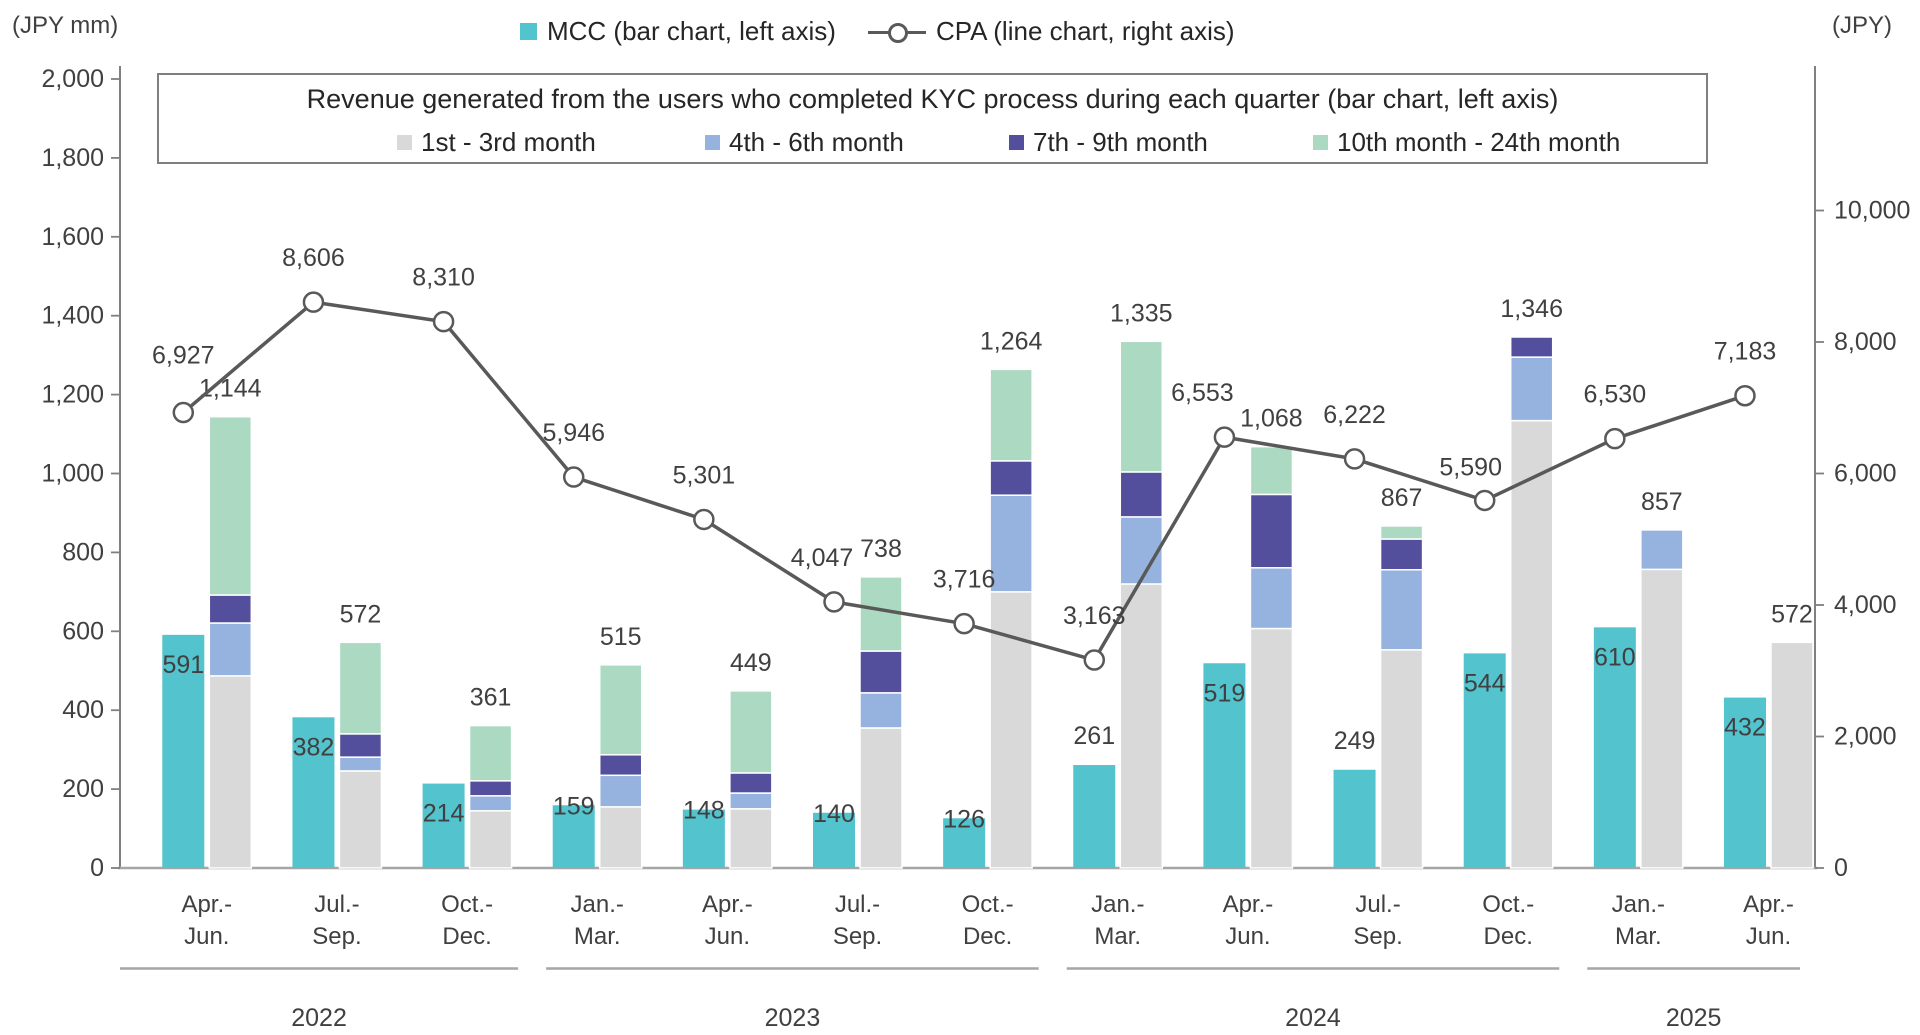 The width and height of the screenshot is (1920, 1035). What do you see at coordinates (1094, 736) in the screenshot?
I see `mcc-value-label: 261` at bounding box center [1094, 736].